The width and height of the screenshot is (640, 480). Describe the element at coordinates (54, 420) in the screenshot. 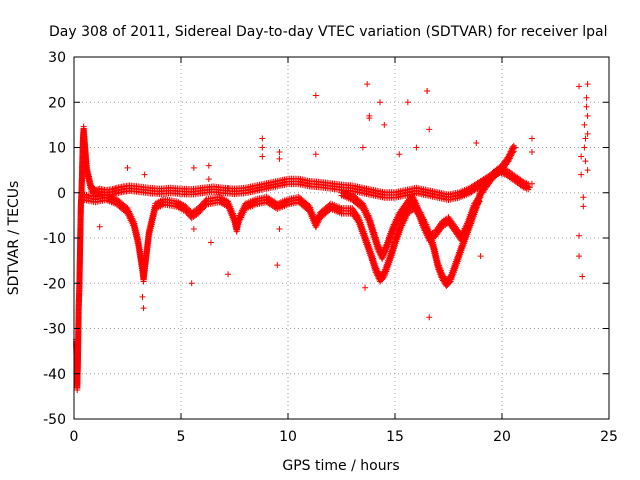

I see `y-tick-label: -50` at that location.